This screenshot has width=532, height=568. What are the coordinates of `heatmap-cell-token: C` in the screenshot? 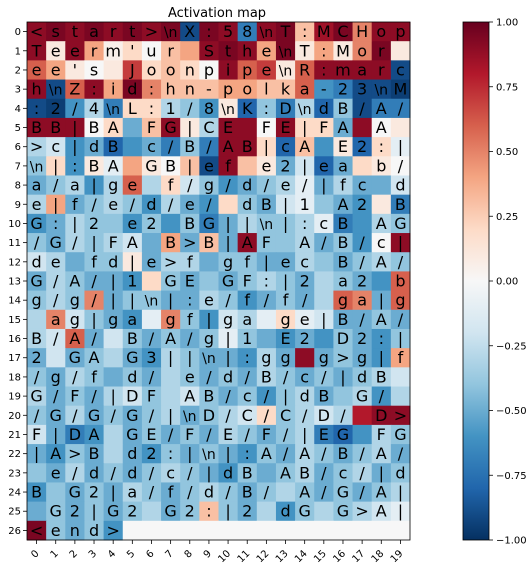 It's located at (247, 415).